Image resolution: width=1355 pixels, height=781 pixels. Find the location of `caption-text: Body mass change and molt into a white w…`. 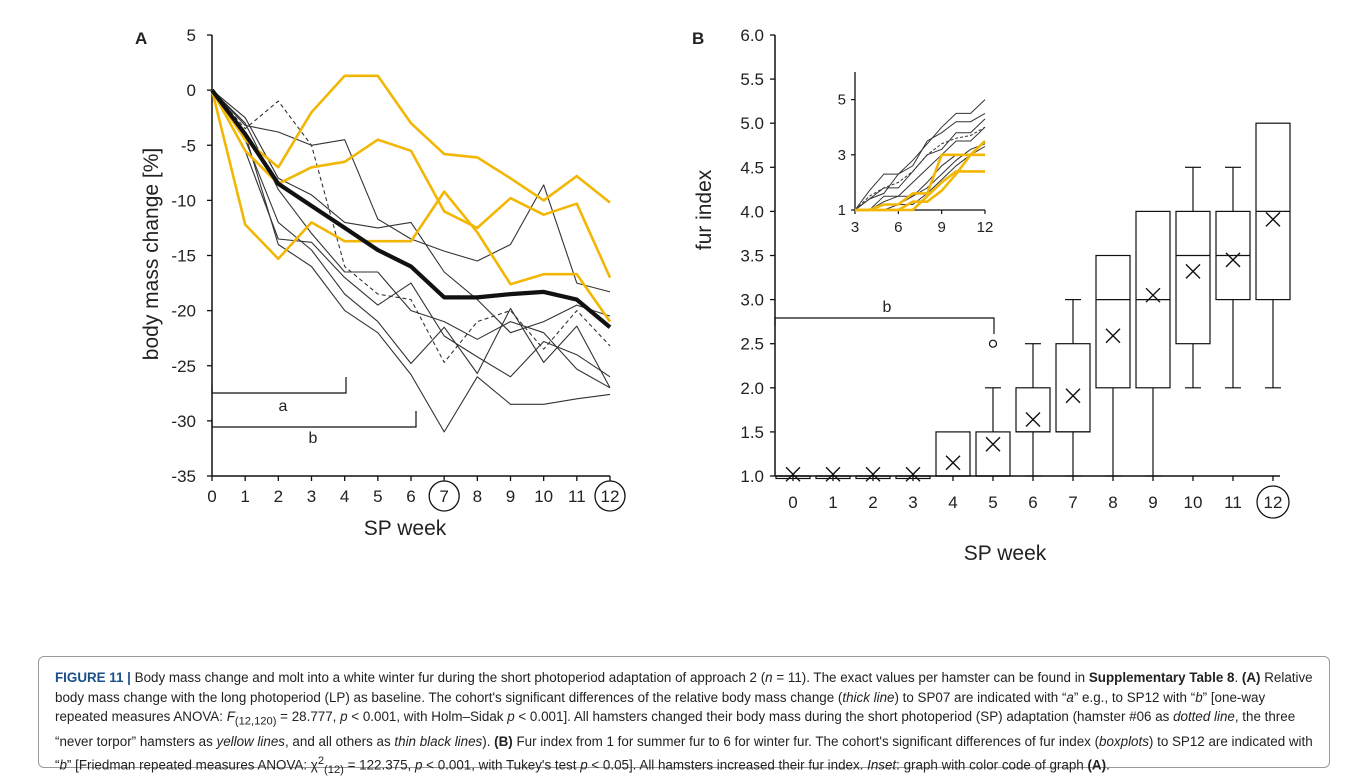

caption-text: Body mass change and molt into a white w… is located at coordinates (448, 677).